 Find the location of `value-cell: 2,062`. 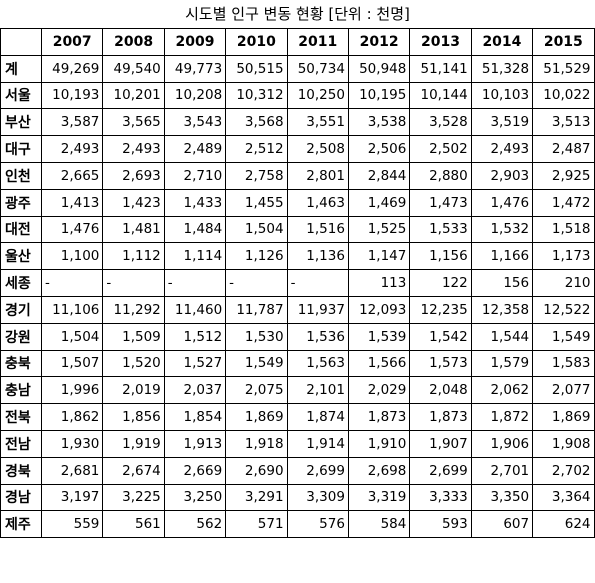

value-cell: 2,062 is located at coordinates (502, 390).